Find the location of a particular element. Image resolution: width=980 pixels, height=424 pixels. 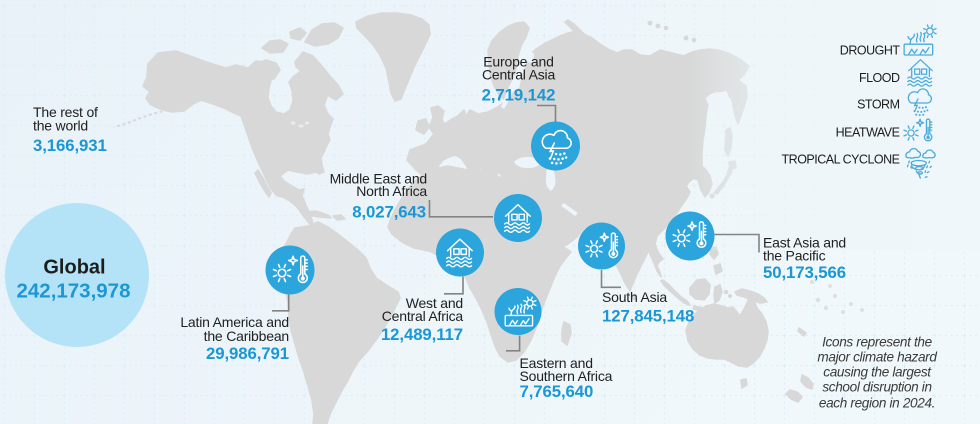

svg-text: DROUGHT is located at coordinates (870, 51).